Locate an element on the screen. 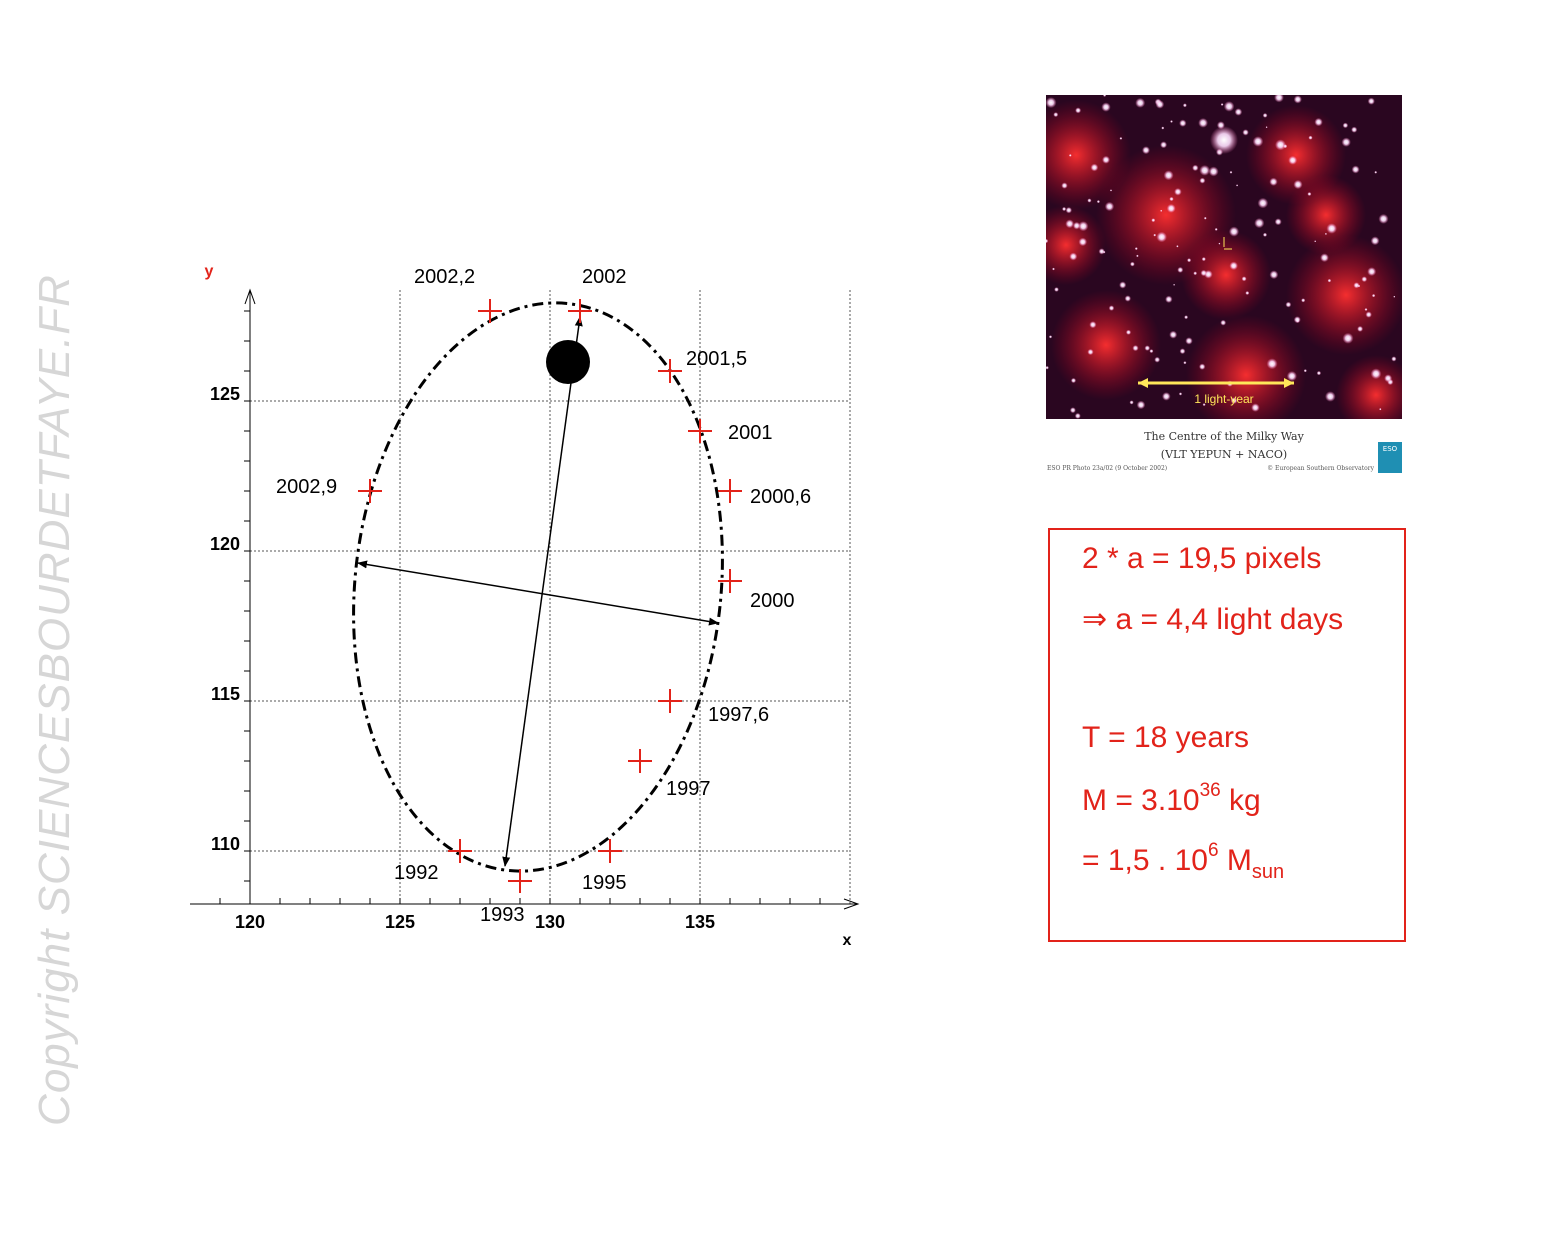 Image resolution: width=1556 pixels, height=1250 pixels. x-axis-label: x is located at coordinates (847, 940).